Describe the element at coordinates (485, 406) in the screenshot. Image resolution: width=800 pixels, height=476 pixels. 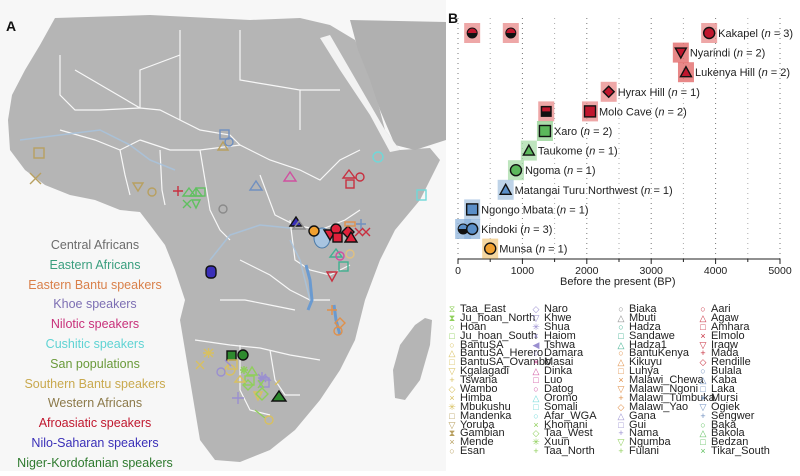
I see `population-name: Mbukushu` at that location.